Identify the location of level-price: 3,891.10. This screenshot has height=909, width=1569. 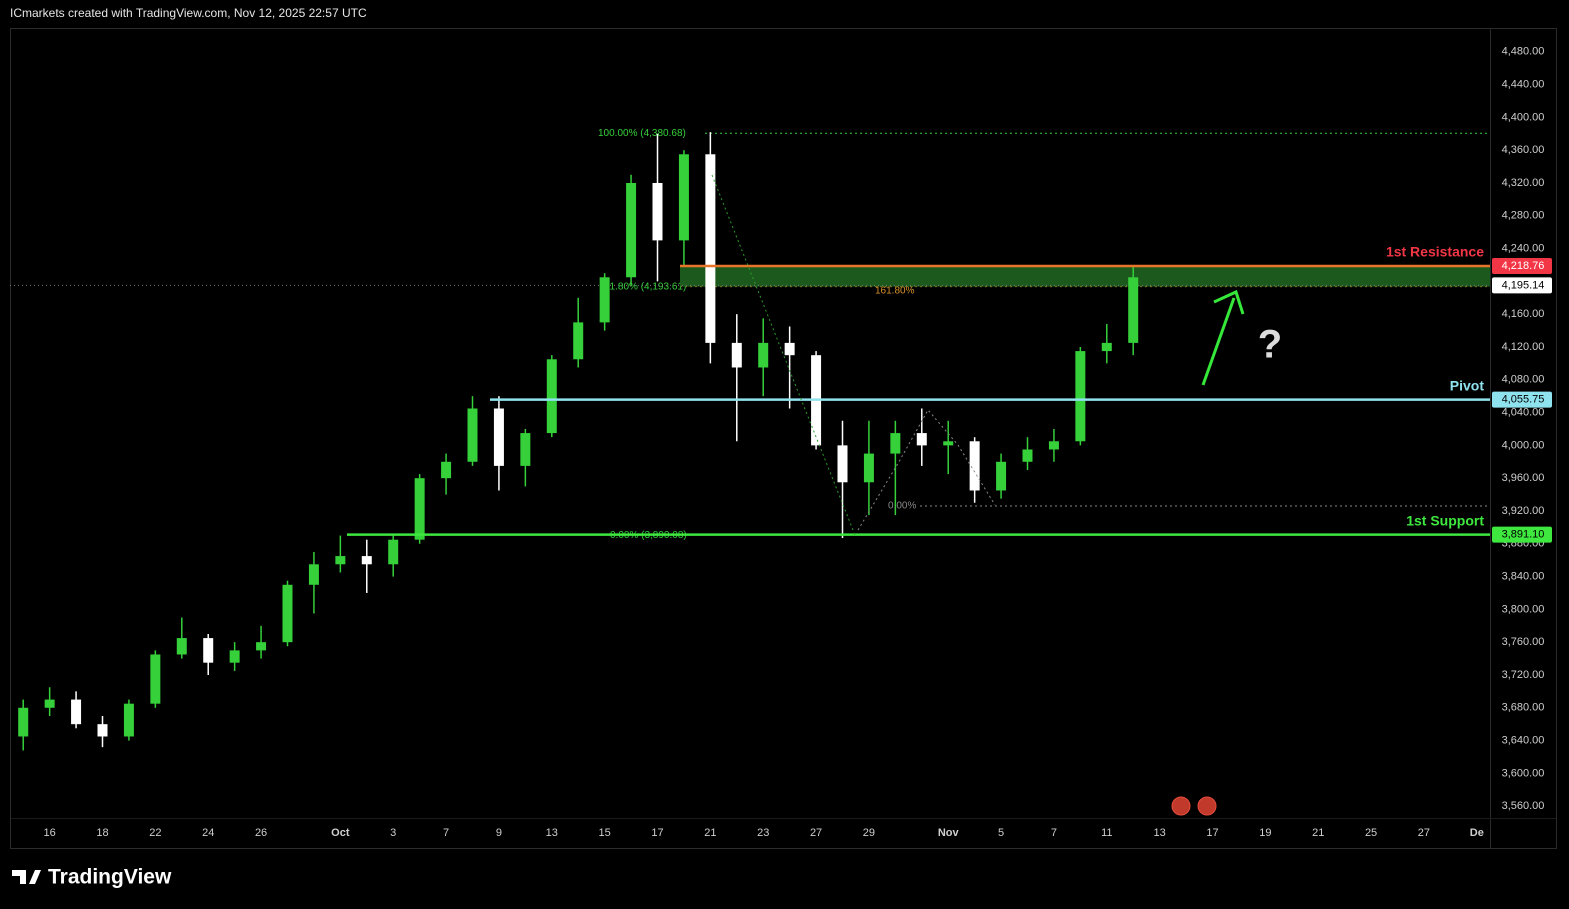
(1523, 535).